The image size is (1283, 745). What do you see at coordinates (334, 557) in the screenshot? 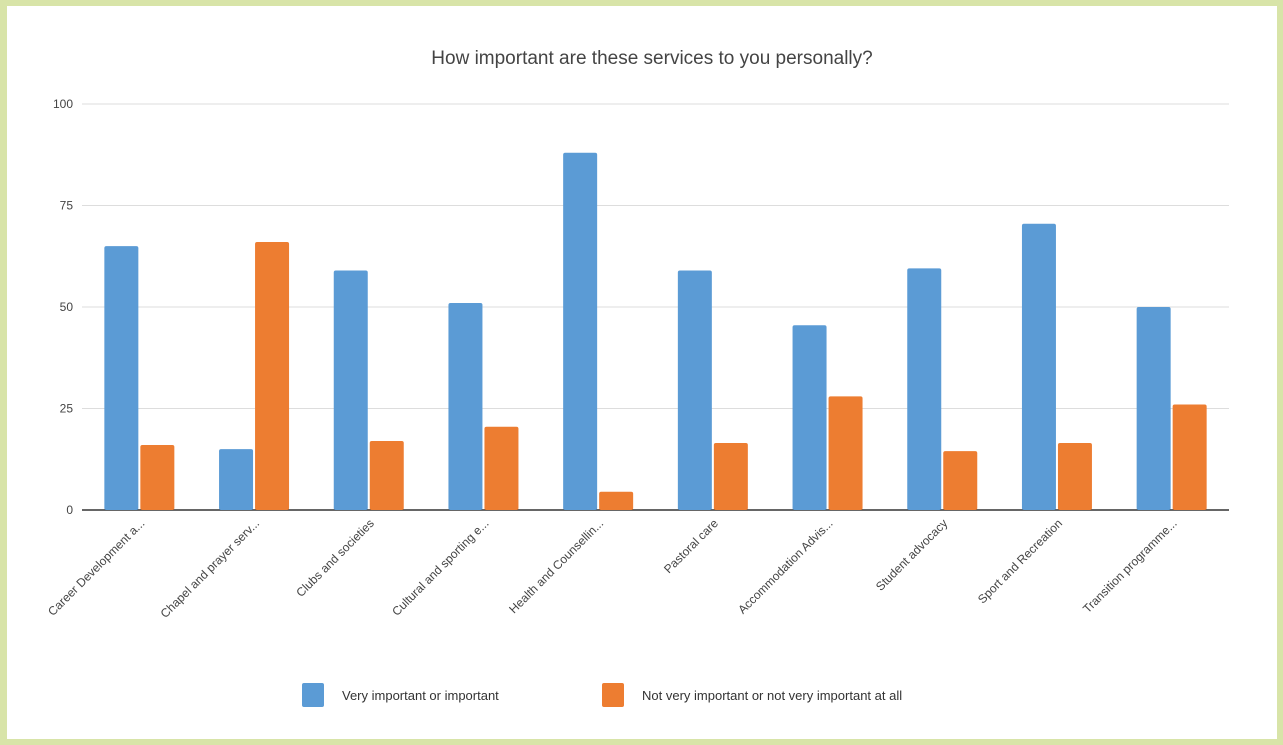
I see `x-category-label: Clubs and societies` at bounding box center [334, 557].